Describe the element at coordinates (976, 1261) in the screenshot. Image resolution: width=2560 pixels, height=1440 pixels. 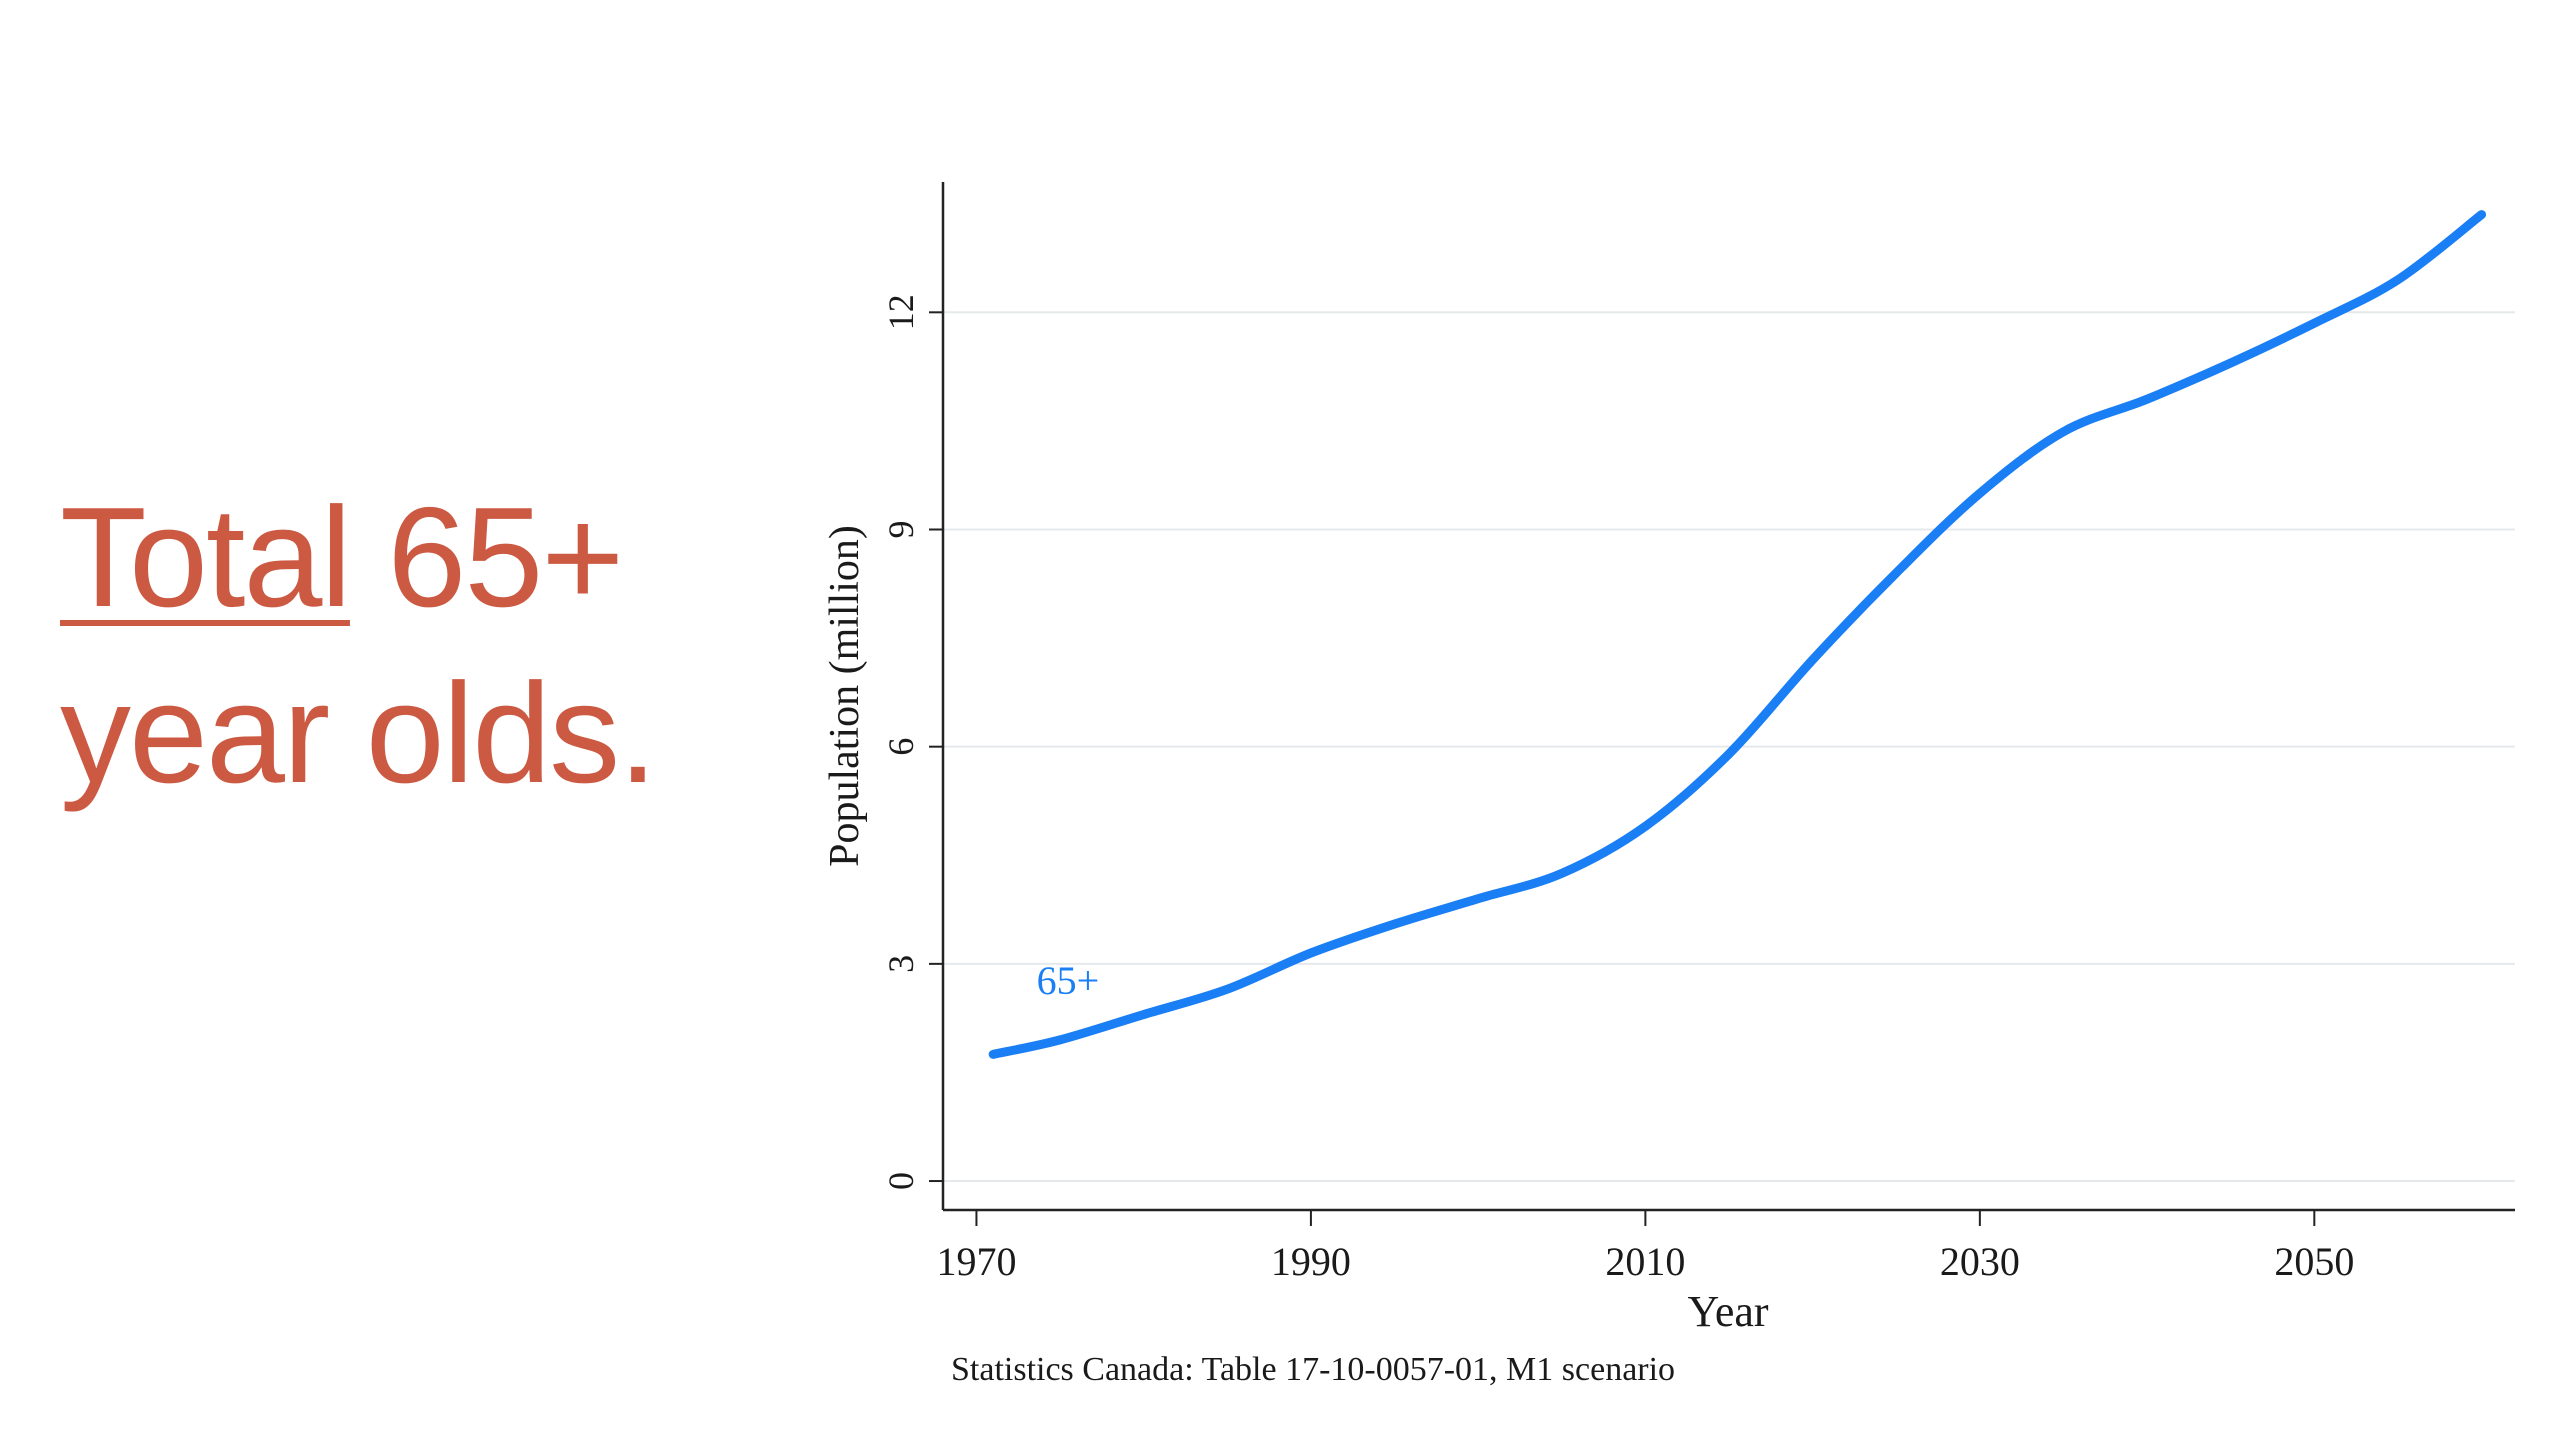
I see `x-tick-label: 1970` at that location.